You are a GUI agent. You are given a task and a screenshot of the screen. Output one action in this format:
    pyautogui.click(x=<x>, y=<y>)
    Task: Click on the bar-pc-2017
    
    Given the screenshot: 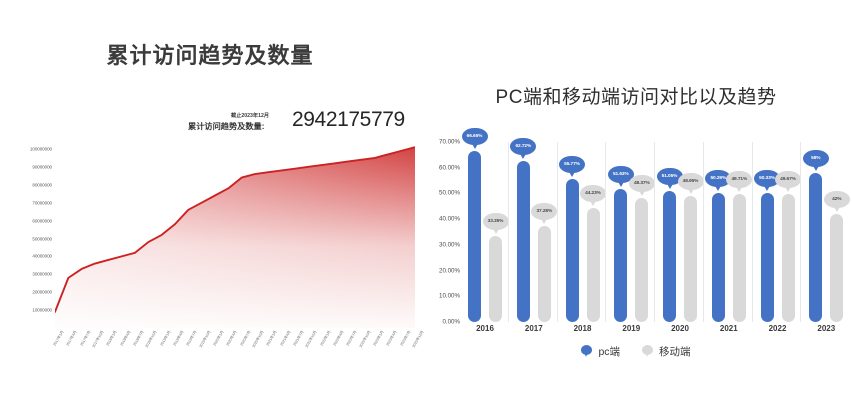 What is the action you would take?
    pyautogui.click(x=523, y=241)
    